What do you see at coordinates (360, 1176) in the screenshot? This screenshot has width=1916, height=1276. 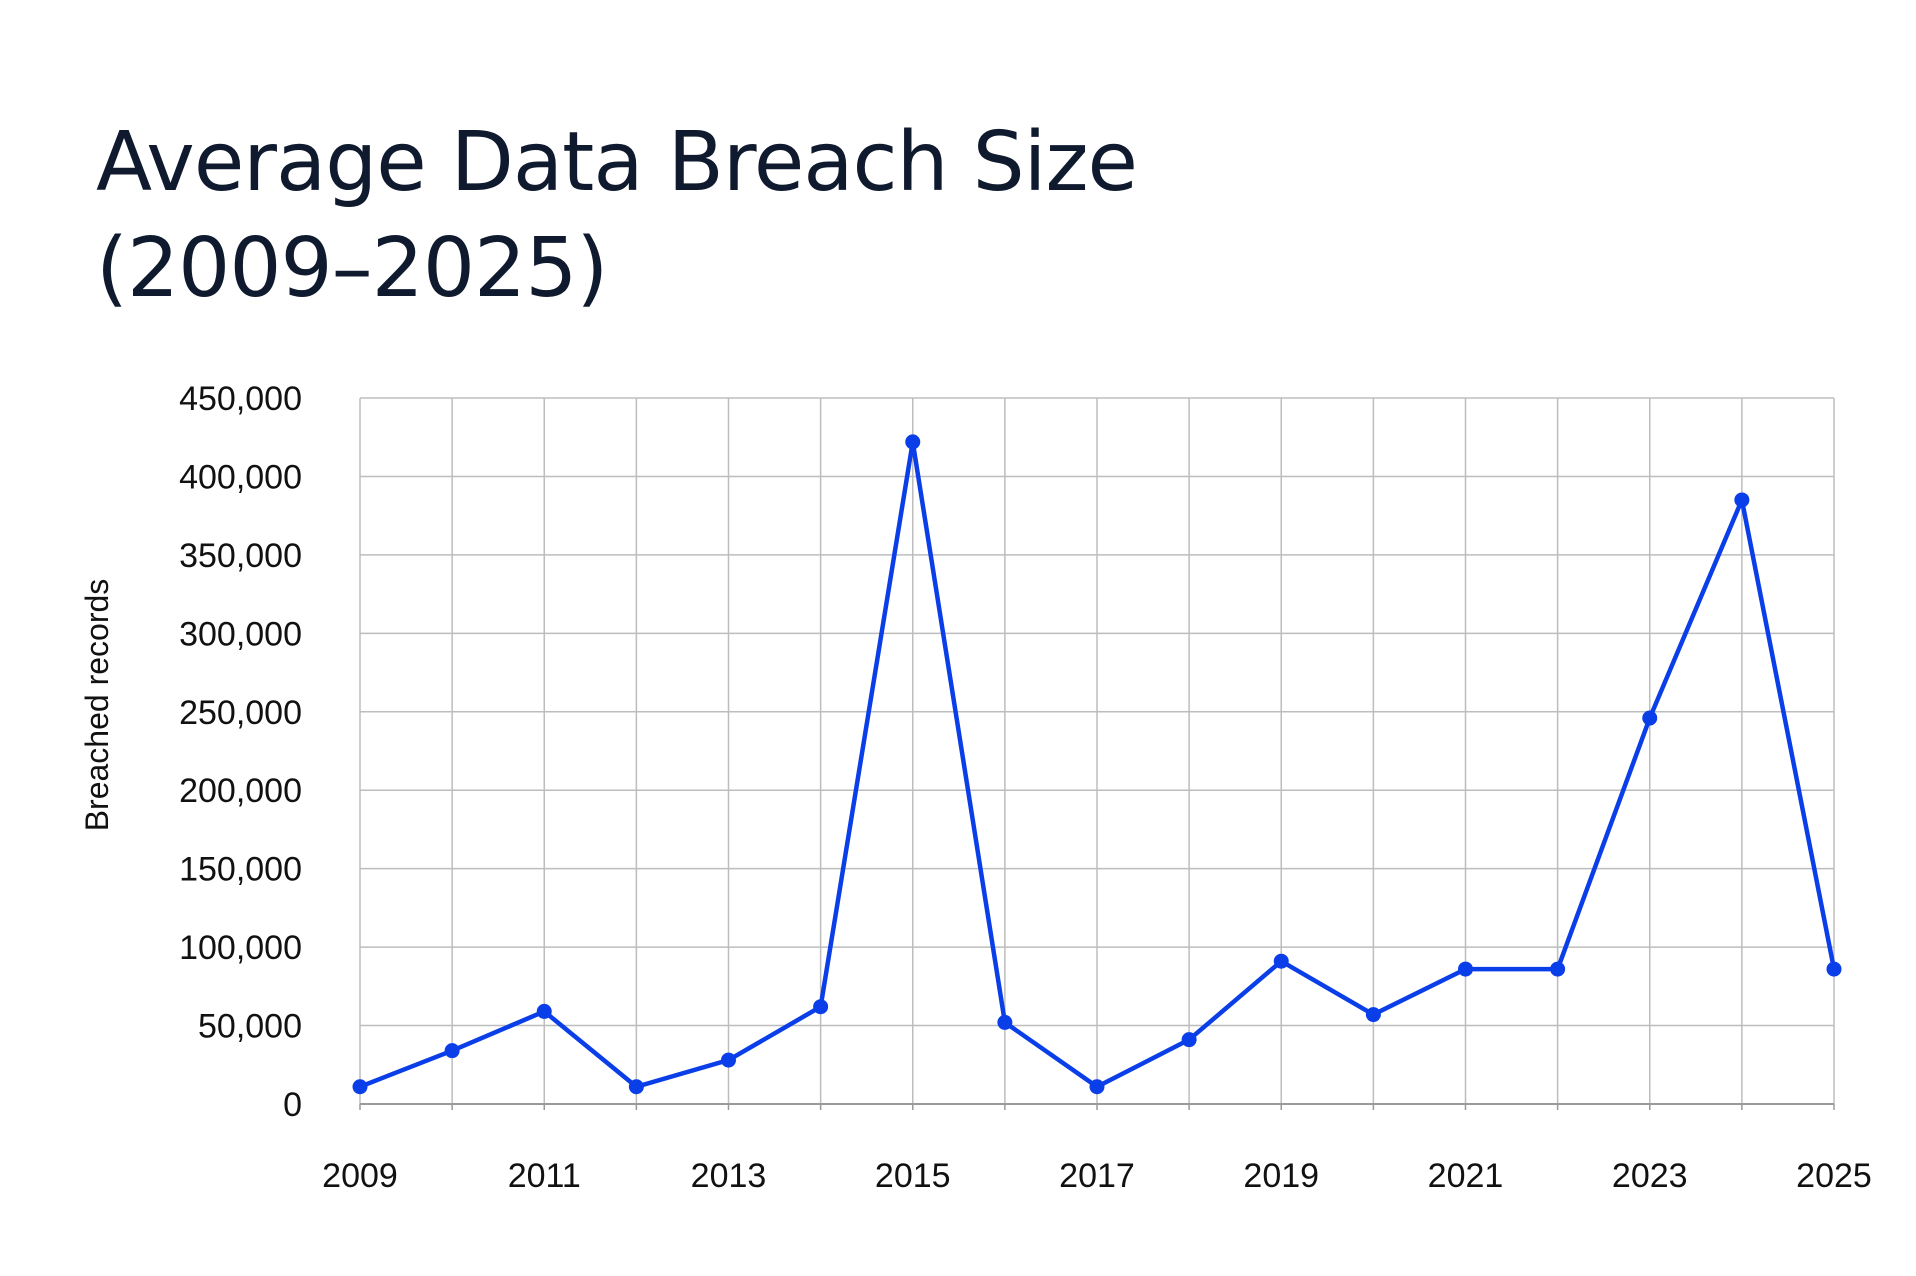 I see `x-tick-label: 2009` at bounding box center [360, 1176].